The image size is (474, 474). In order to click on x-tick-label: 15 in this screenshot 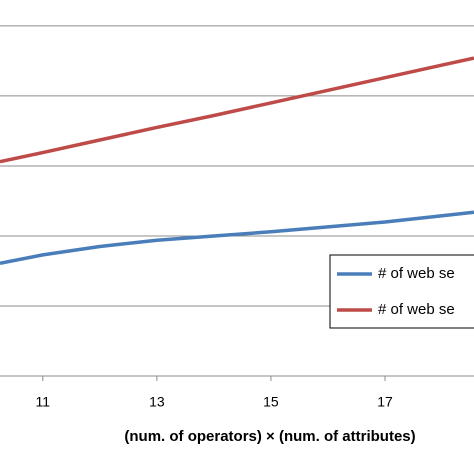, I will do `click(271, 402)`.